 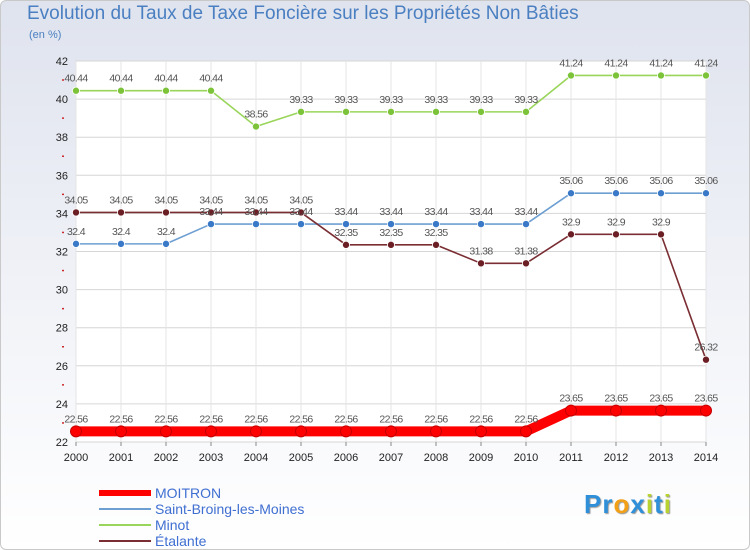 What do you see at coordinates (76, 458) in the screenshot?
I see `x-tick-label: 2000` at bounding box center [76, 458].